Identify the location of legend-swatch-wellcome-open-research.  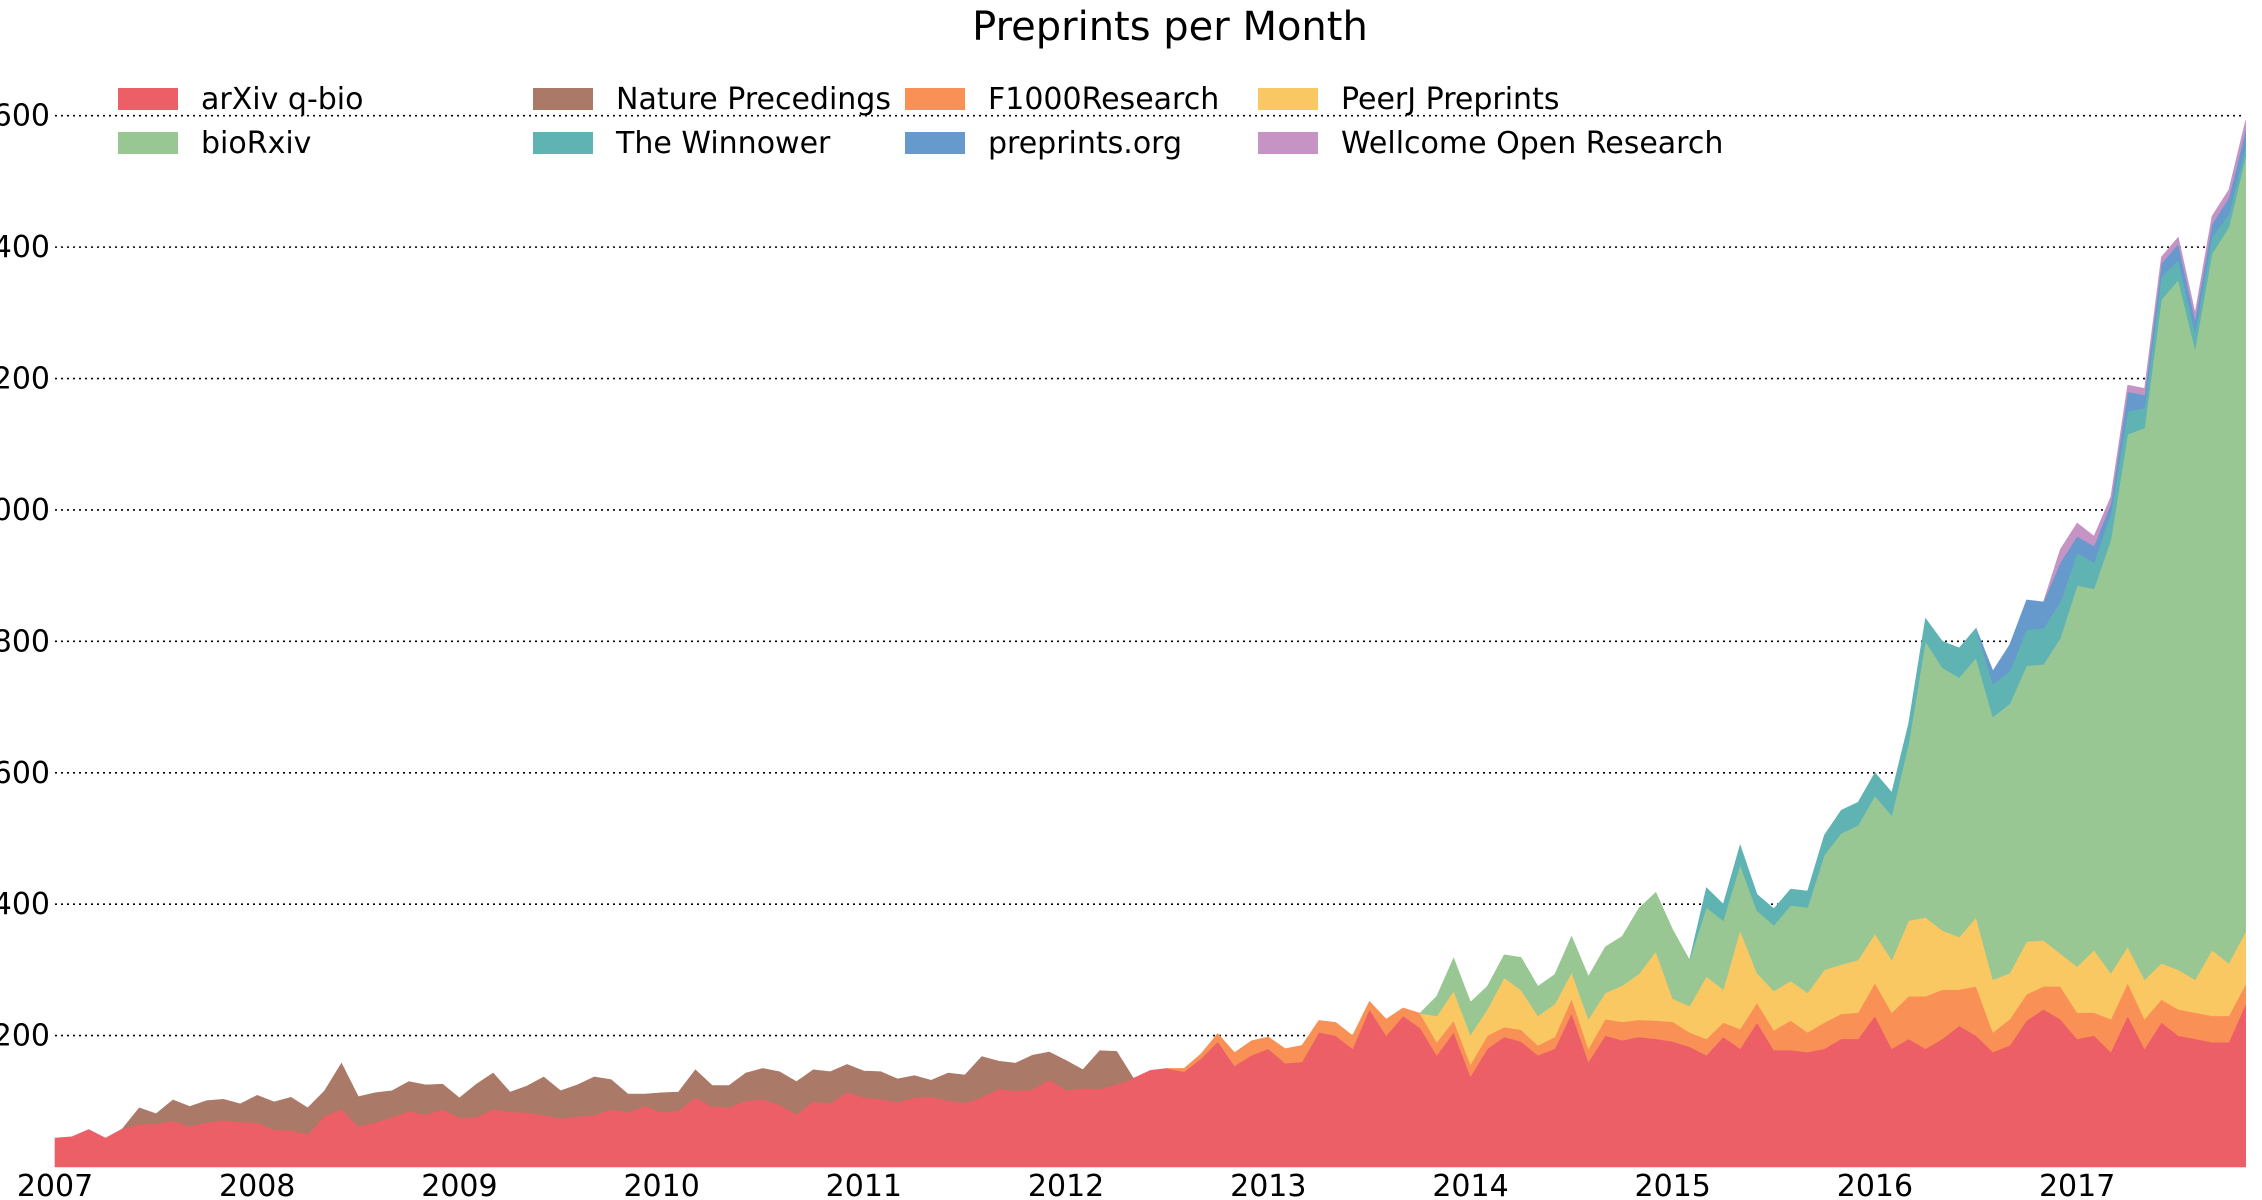
(1288, 143).